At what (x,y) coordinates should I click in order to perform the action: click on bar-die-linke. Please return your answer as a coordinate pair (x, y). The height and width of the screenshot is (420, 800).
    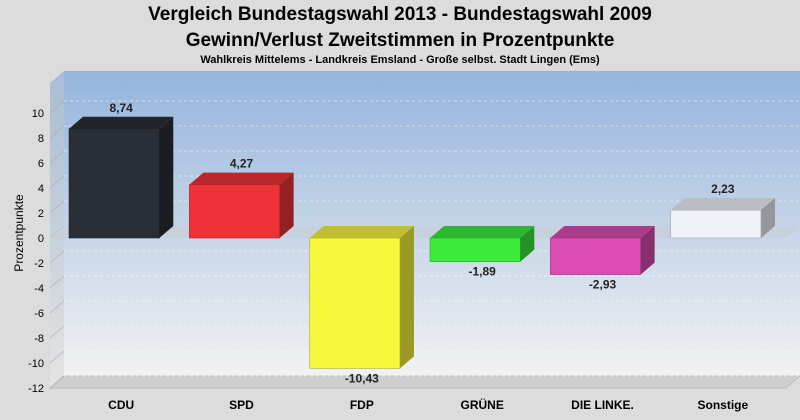
    Looking at the image, I should click on (602, 250).